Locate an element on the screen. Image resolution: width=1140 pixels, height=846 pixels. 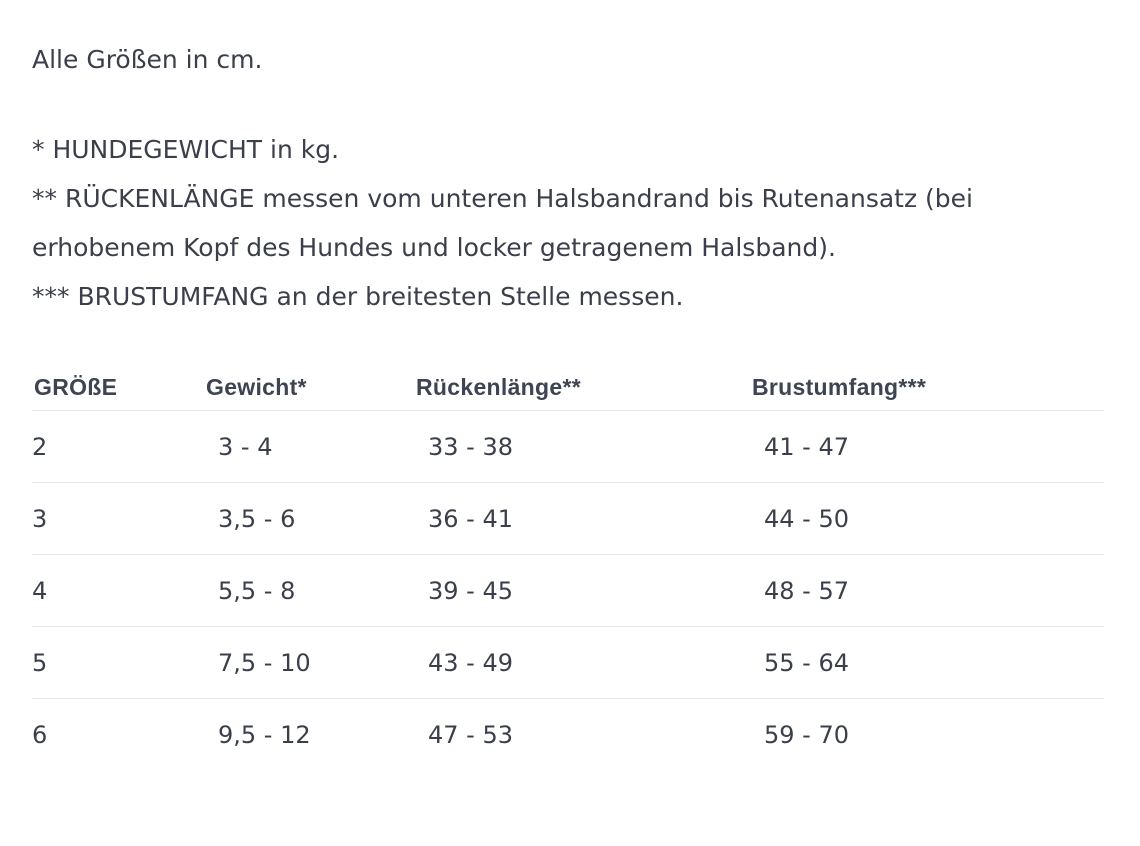
cell-weight: 3,5 - 6 is located at coordinates (311, 518).